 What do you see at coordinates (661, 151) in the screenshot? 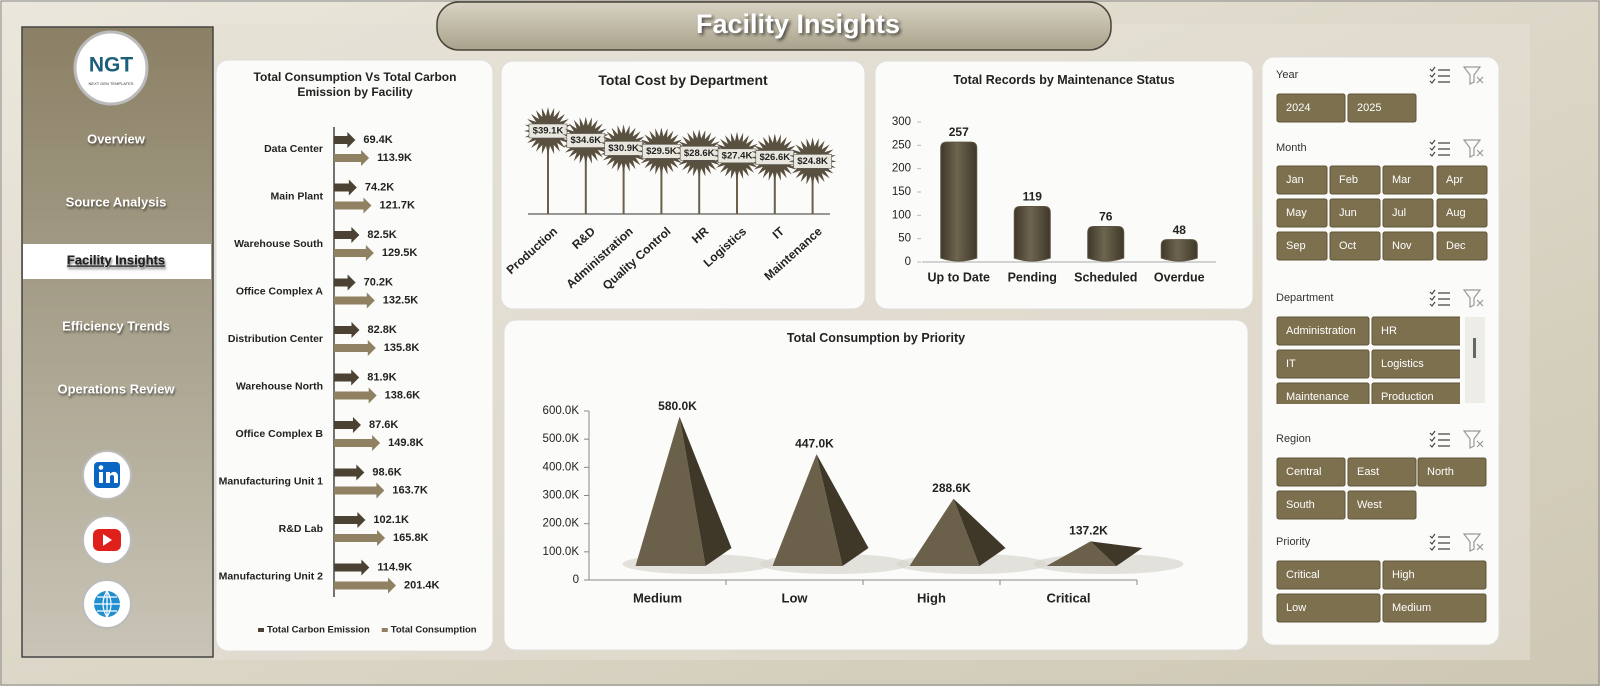
I see `value-label: $29.5K` at bounding box center [661, 151].